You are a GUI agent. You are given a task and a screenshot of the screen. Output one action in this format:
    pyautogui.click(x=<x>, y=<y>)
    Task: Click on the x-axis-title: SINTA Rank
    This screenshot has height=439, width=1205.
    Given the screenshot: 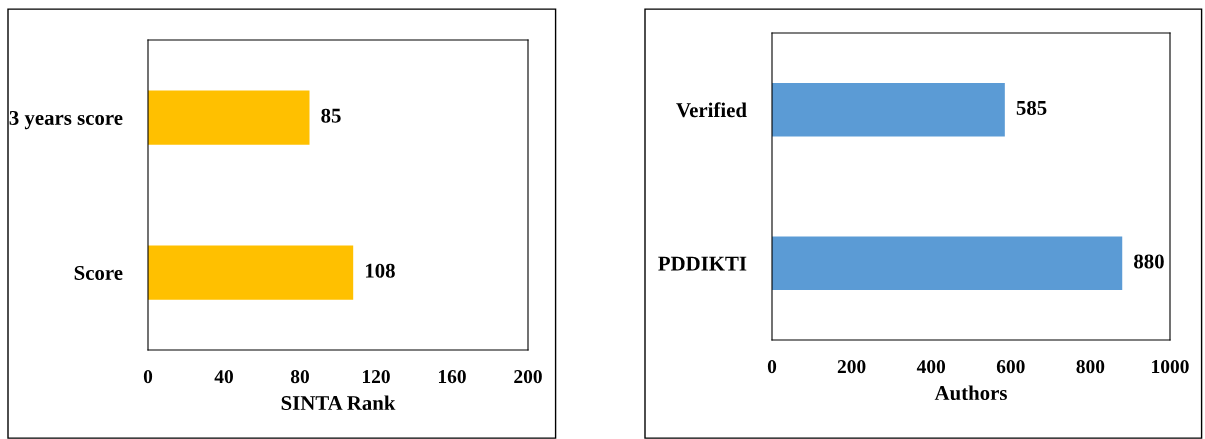 What is the action you would take?
    pyautogui.click(x=338, y=403)
    